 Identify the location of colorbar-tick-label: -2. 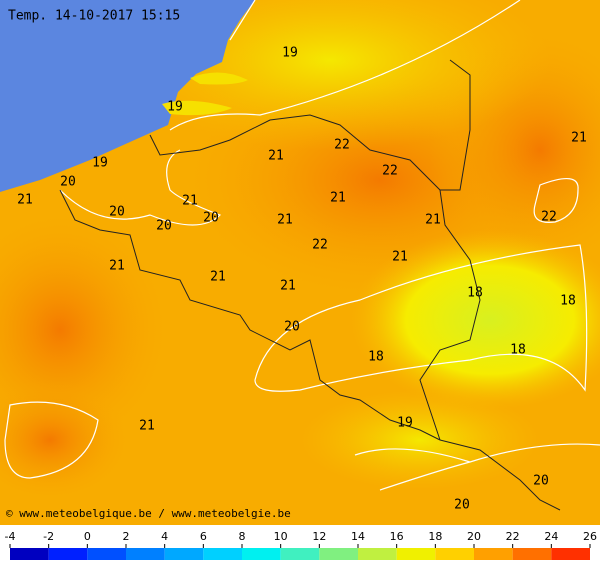
(48, 536).